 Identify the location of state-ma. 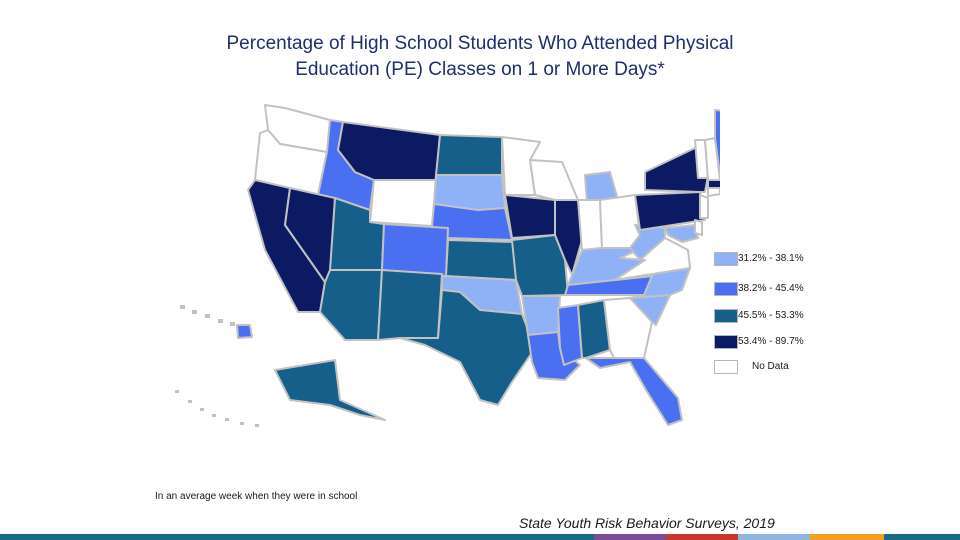
(713, 183).